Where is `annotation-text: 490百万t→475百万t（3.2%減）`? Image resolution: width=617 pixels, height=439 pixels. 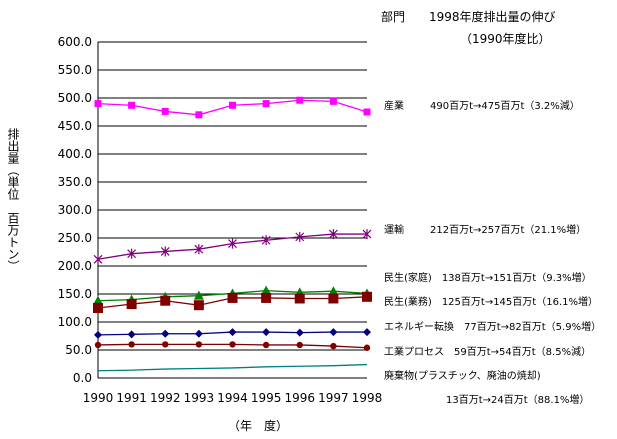 annotation-text: 490百万t→475百万t（3.2%減） is located at coordinates (505, 106).